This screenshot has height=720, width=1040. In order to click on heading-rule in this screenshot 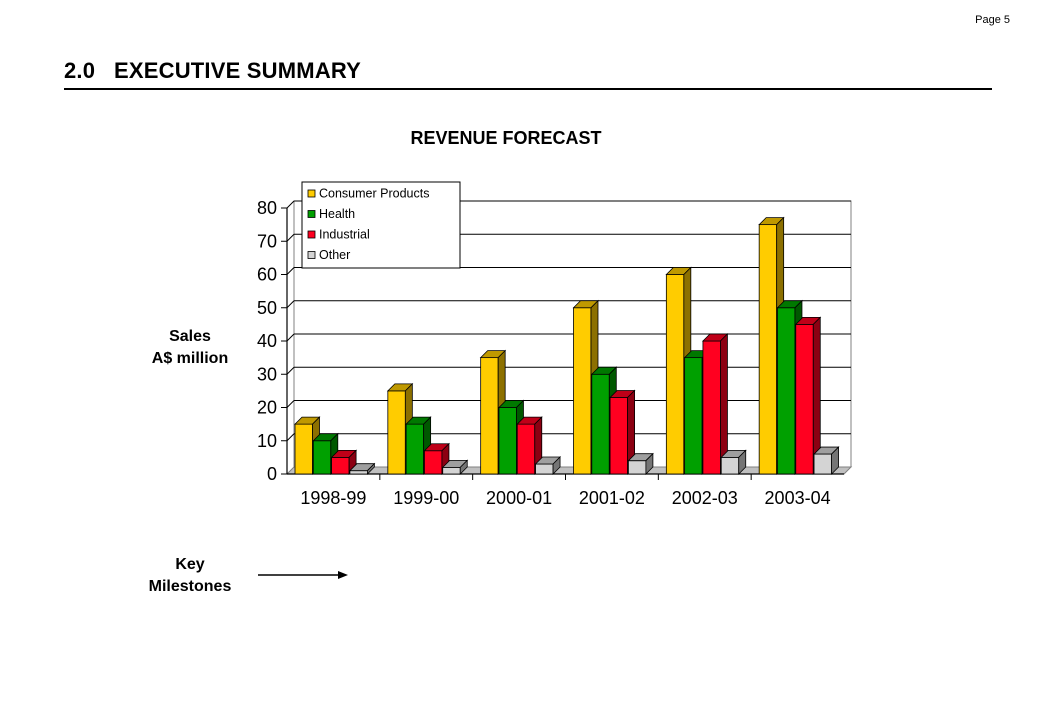, I will do `click(528, 89)`.